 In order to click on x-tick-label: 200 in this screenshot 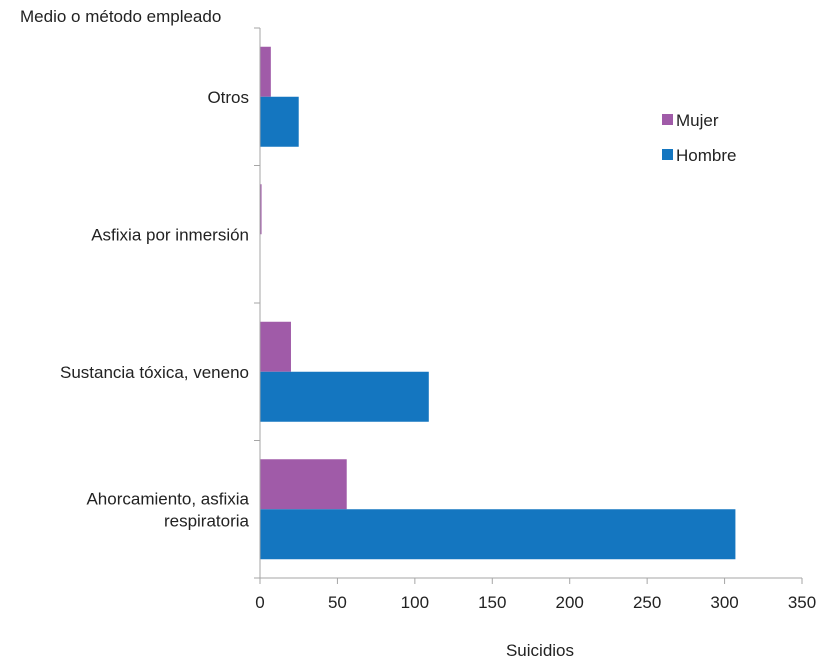, I will do `click(570, 602)`.